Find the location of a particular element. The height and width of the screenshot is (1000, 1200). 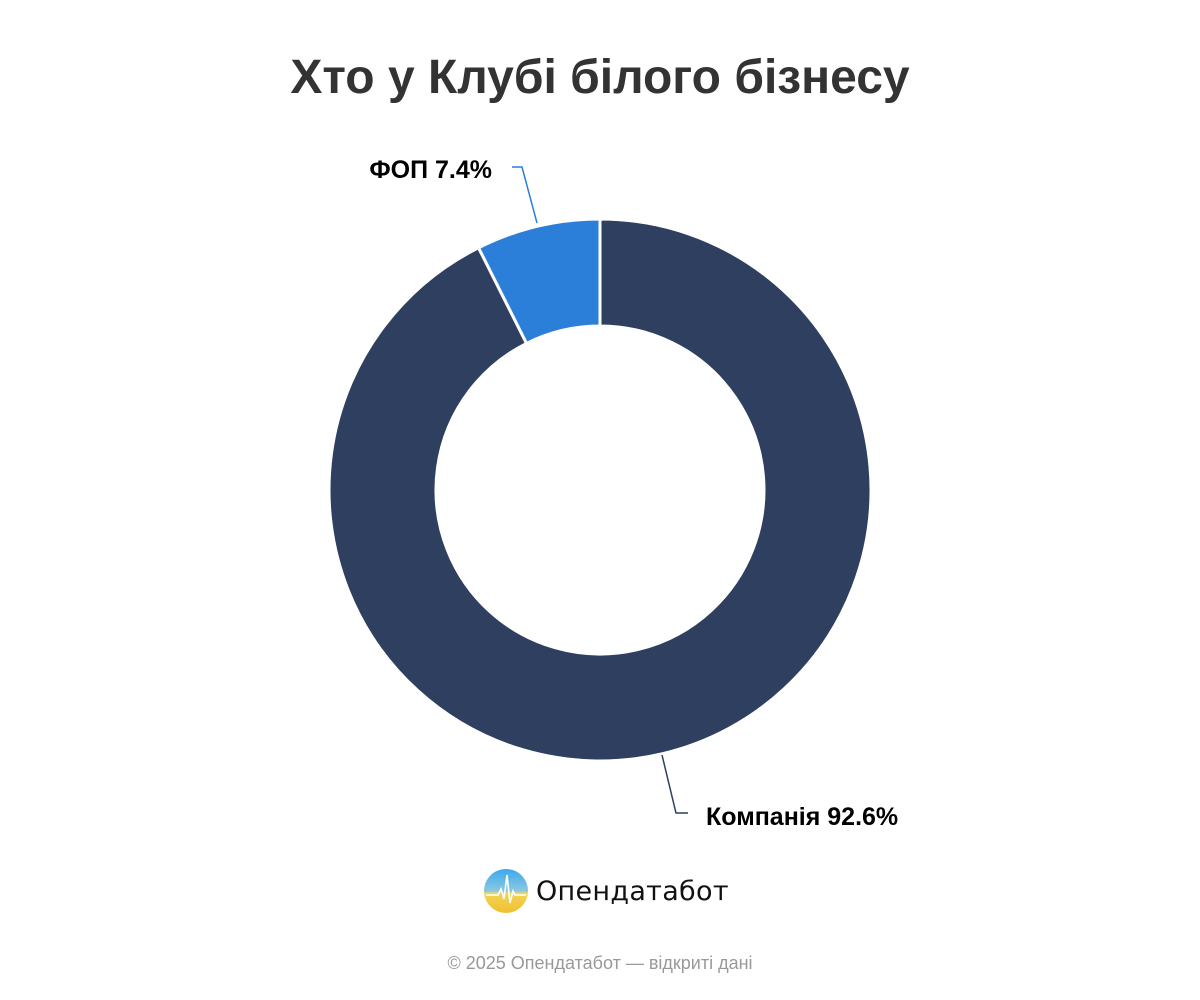

footer-copyright: © 2025 Опендатабот — відкриті дані is located at coordinates (600, 963).